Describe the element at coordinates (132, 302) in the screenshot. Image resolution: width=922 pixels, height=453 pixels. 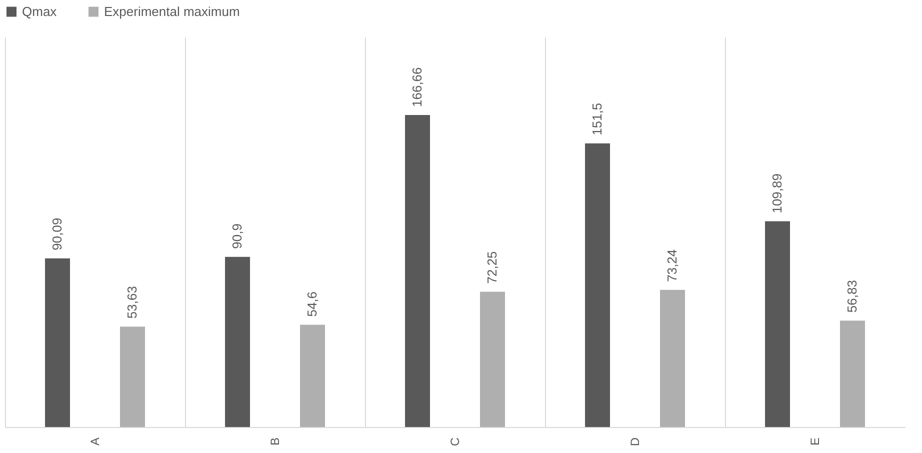
I see `data-label: 53,63` at that location.